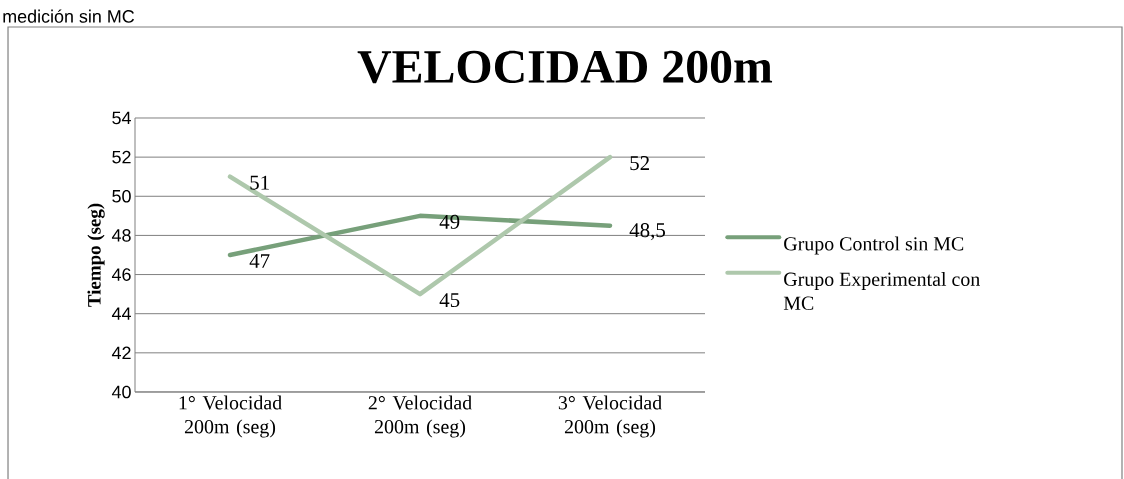 The image size is (1124, 479). What do you see at coordinates (69, 16) in the screenshot?
I see `text: medición sin MC` at bounding box center [69, 16].